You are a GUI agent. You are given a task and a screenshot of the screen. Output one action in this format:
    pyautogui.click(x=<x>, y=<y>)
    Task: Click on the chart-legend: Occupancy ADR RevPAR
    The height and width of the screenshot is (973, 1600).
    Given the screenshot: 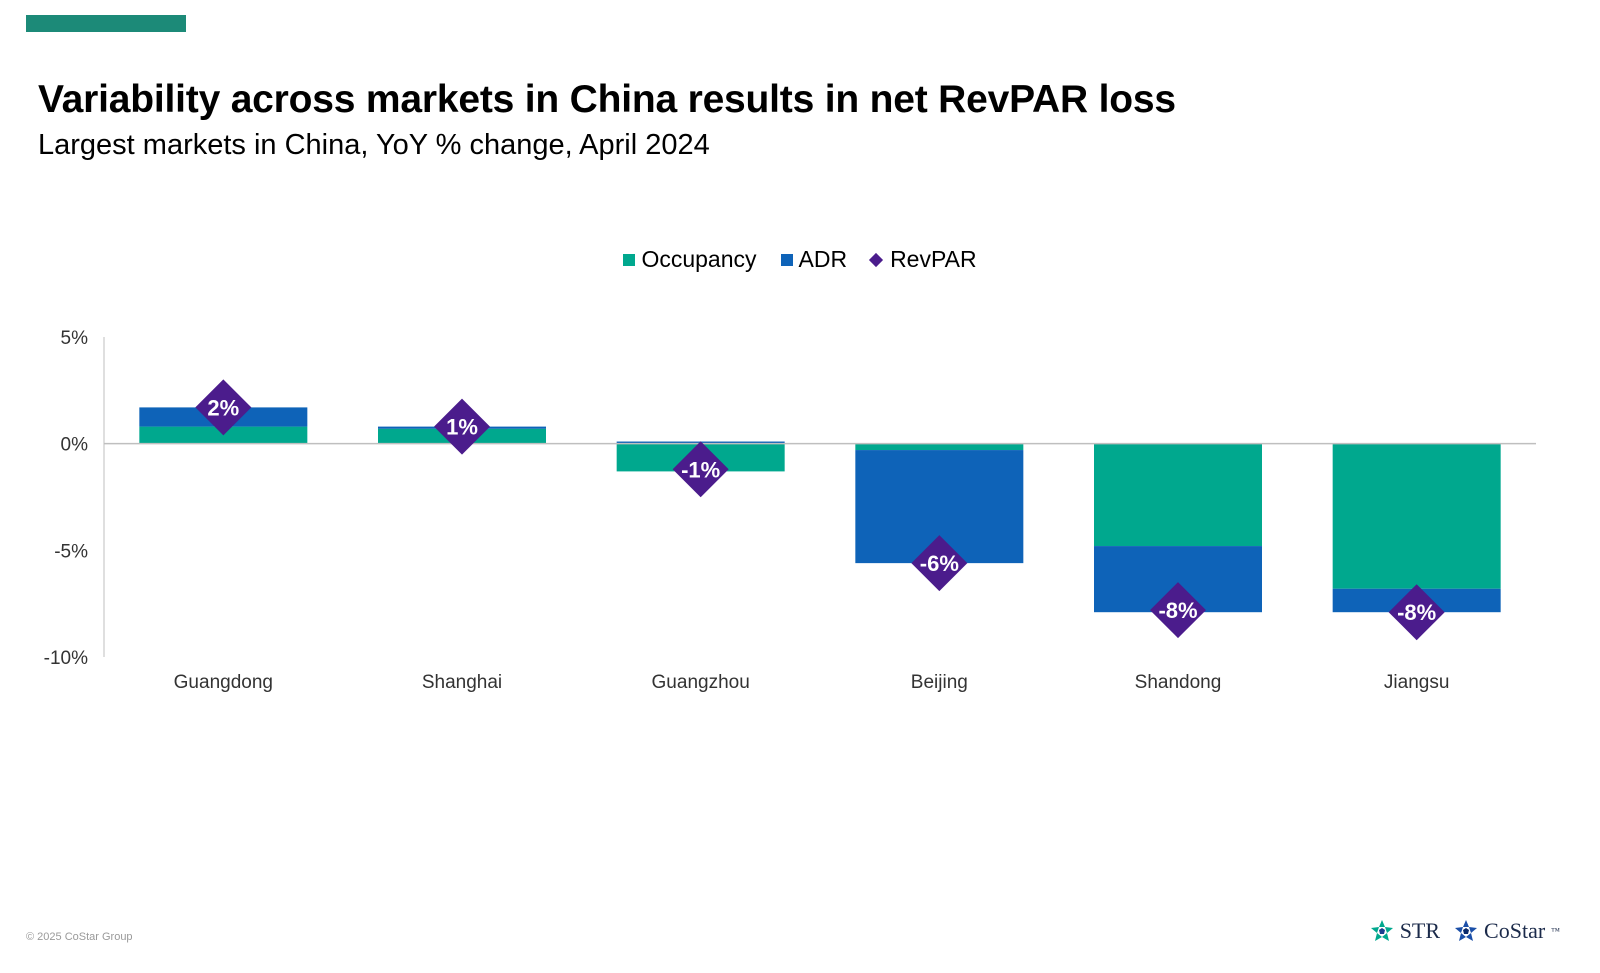 What is the action you would take?
    pyautogui.click(x=800, y=259)
    